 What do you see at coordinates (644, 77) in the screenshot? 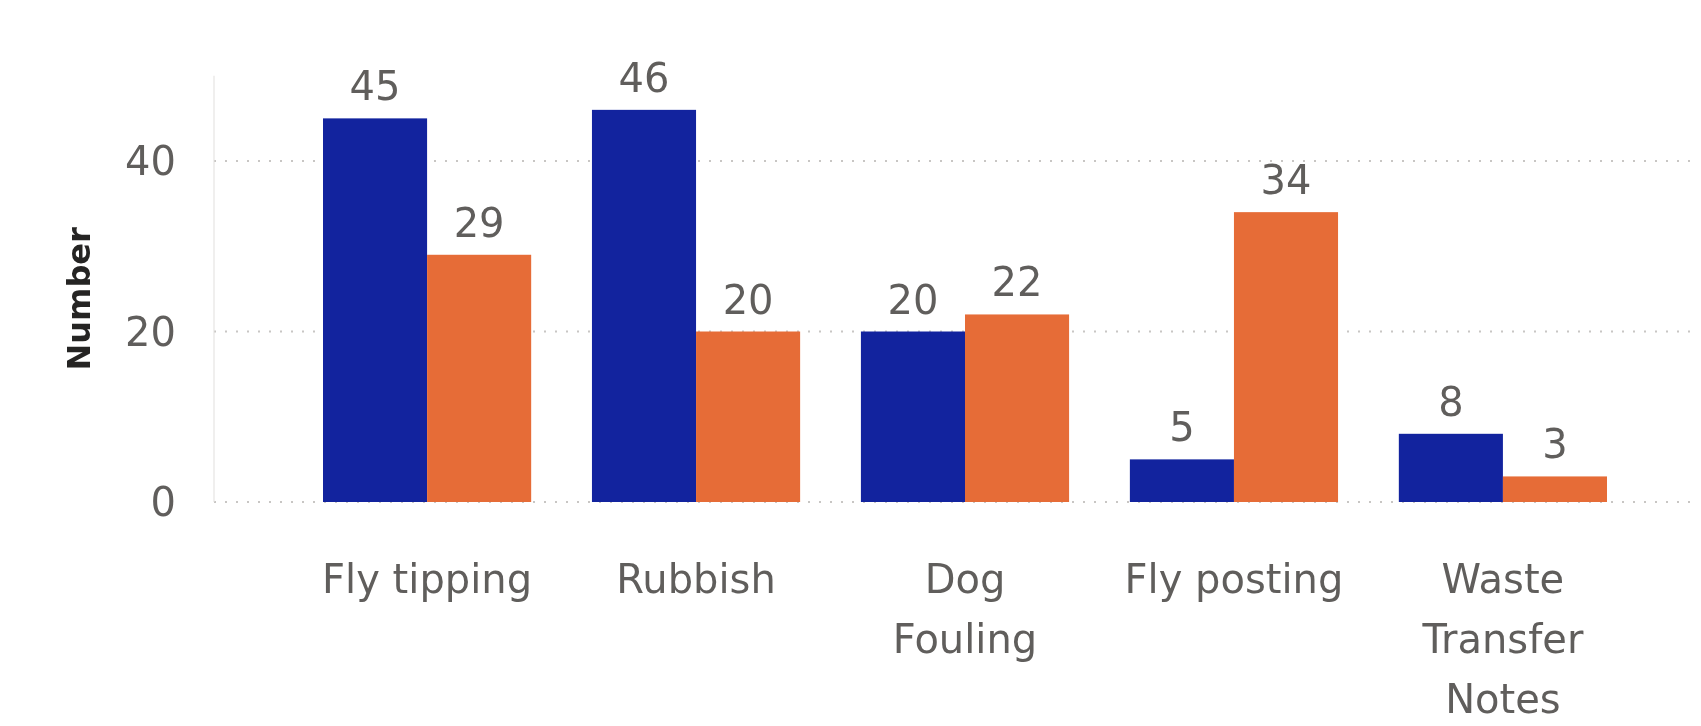
I see `data-label: 46` at bounding box center [644, 77].